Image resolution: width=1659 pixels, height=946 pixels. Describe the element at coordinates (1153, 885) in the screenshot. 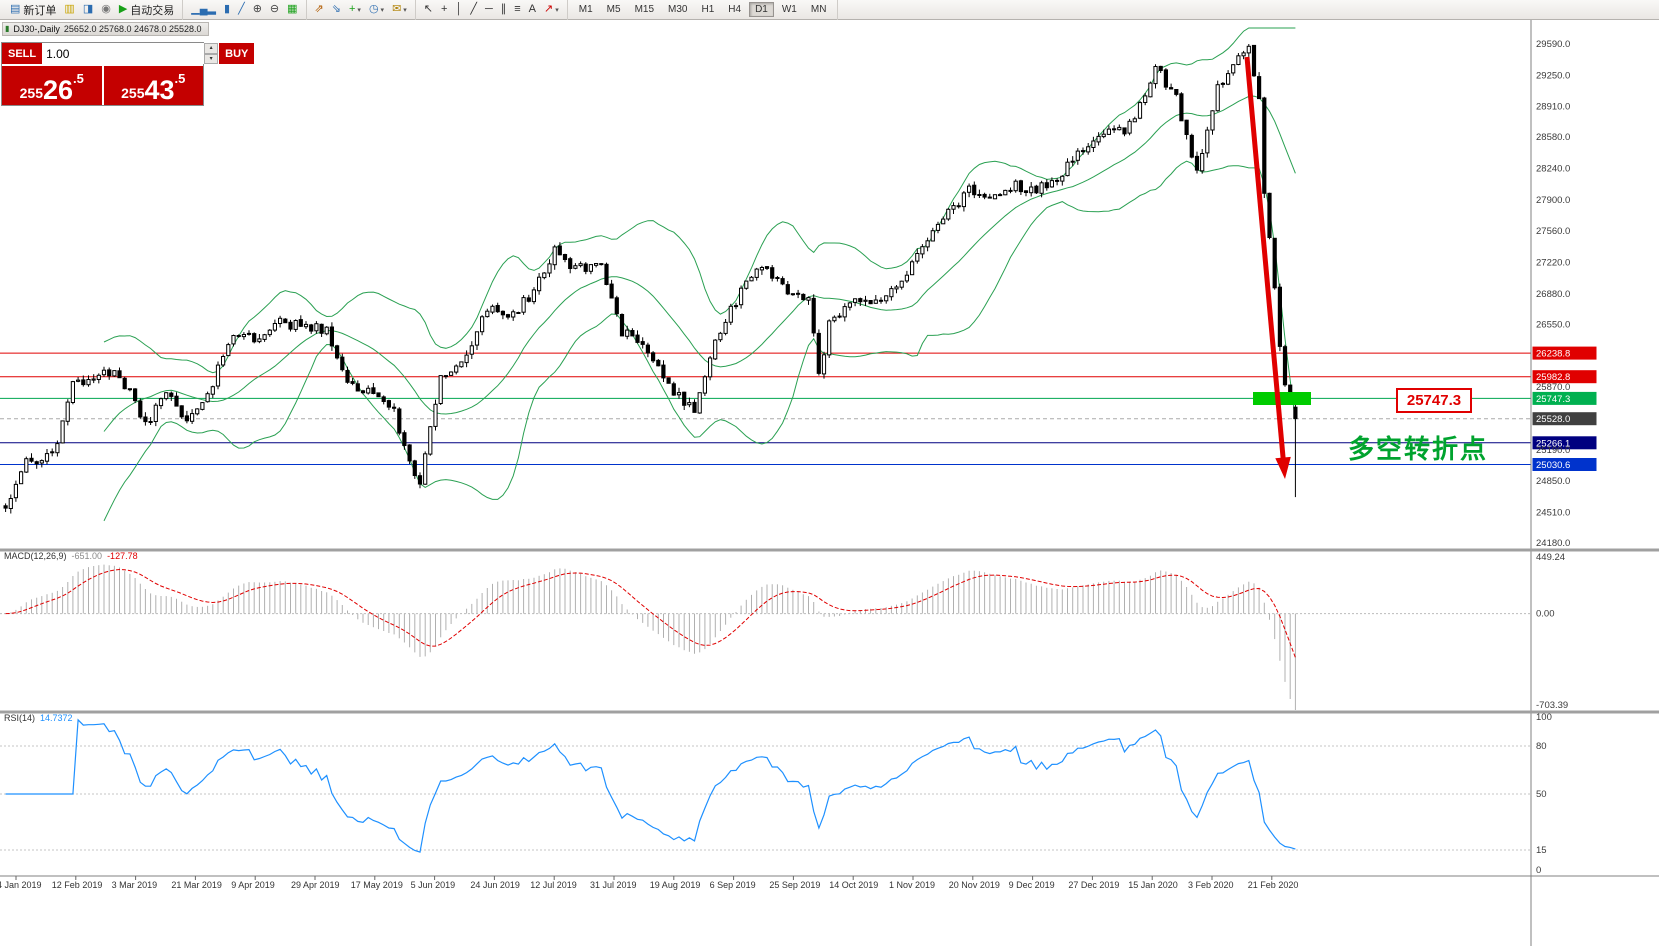

I see `date-label: 15 Jan 2020` at that location.